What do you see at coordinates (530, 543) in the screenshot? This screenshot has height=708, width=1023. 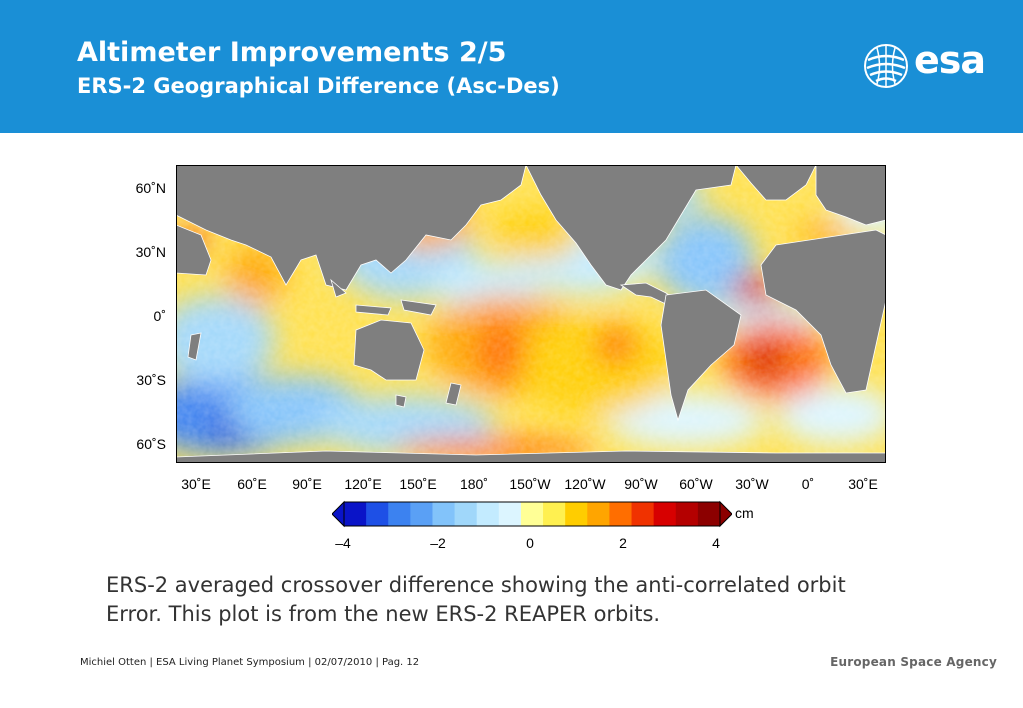 I see `colorbar-tick-label: 0` at bounding box center [530, 543].